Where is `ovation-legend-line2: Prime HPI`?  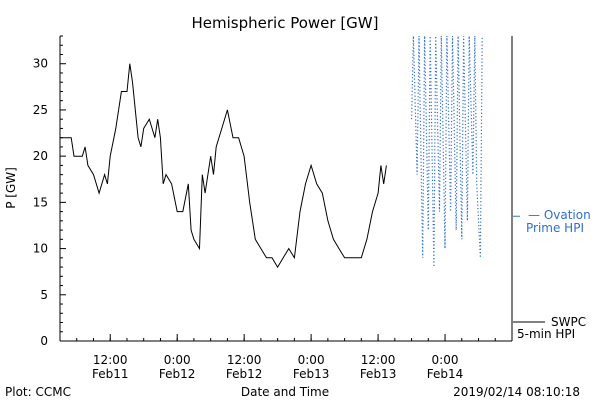
ovation-legend-line2: Prime HPI is located at coordinates (555, 228).